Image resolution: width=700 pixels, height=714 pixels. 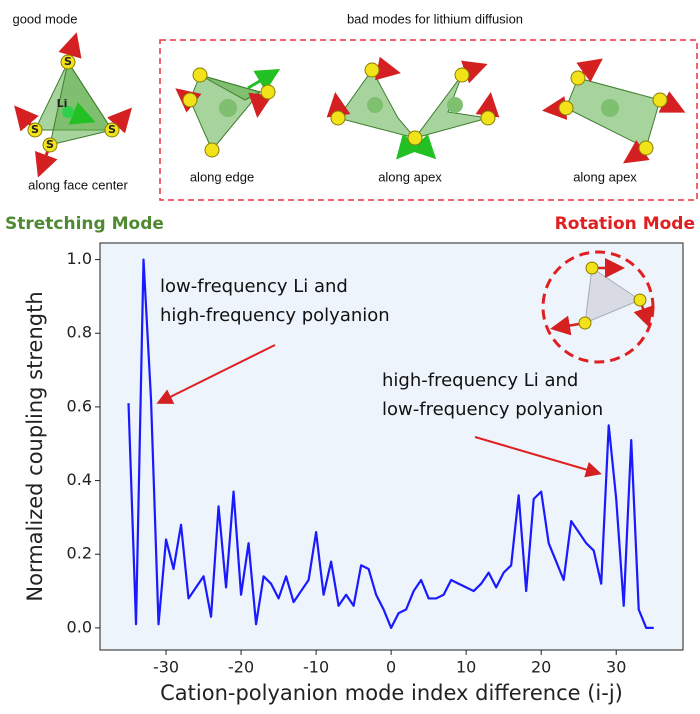 I want to click on y-tick-label: 0.2, so click(x=79, y=553).